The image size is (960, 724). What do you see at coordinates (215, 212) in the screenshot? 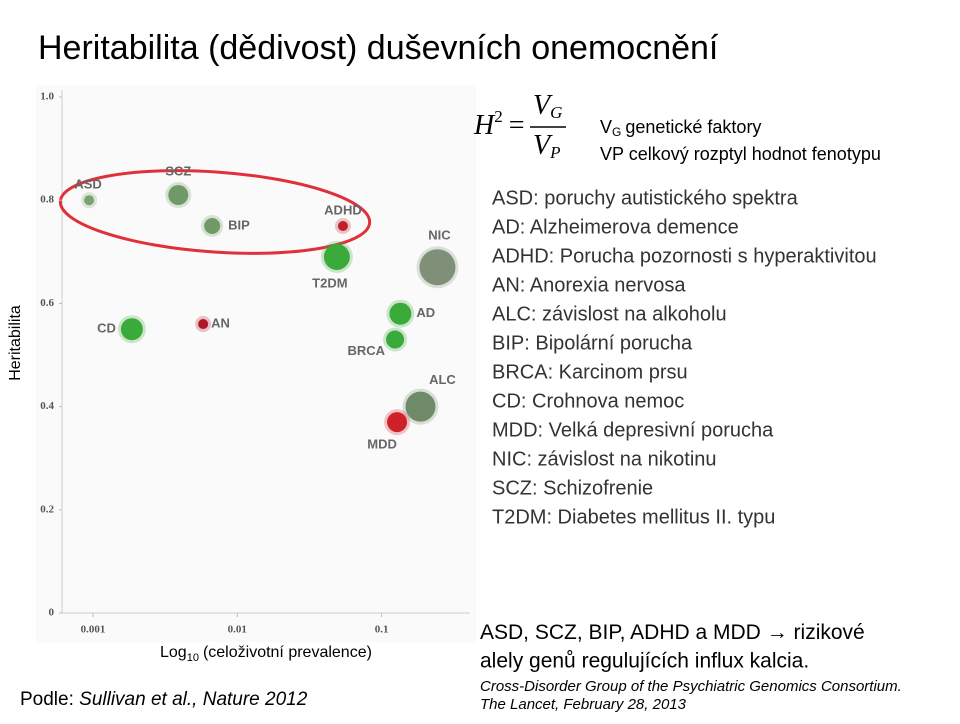
I see `highlight-ellipse` at bounding box center [215, 212].